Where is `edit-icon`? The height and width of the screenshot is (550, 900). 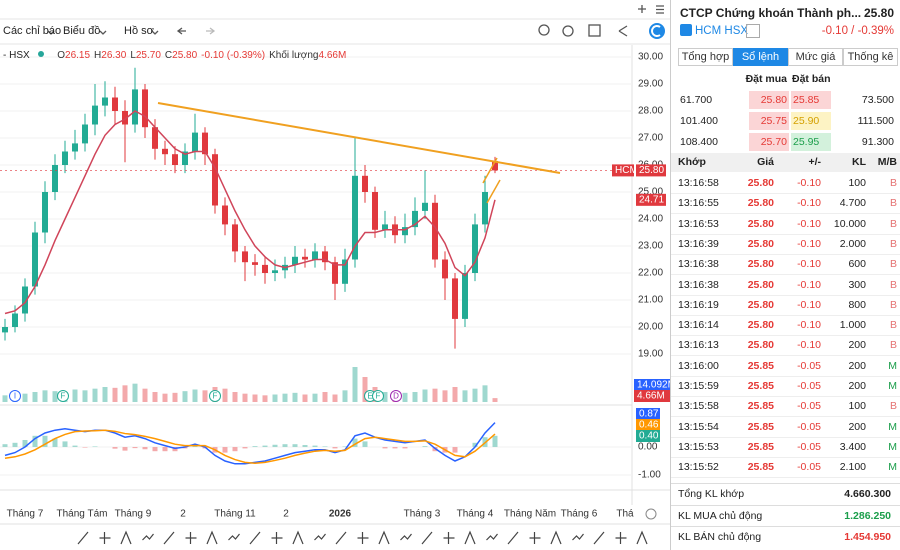 edit-icon is located at coordinates (753, 31).